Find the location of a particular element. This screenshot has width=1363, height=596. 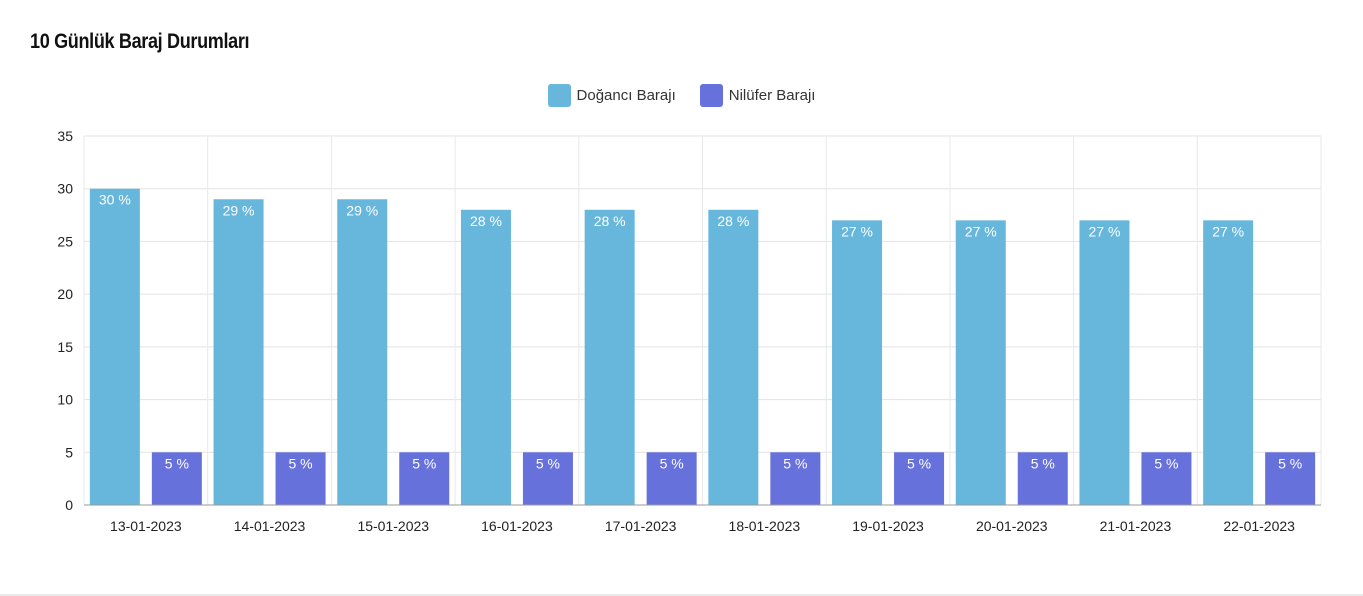

y-tick-label: 20 is located at coordinates (65, 294).